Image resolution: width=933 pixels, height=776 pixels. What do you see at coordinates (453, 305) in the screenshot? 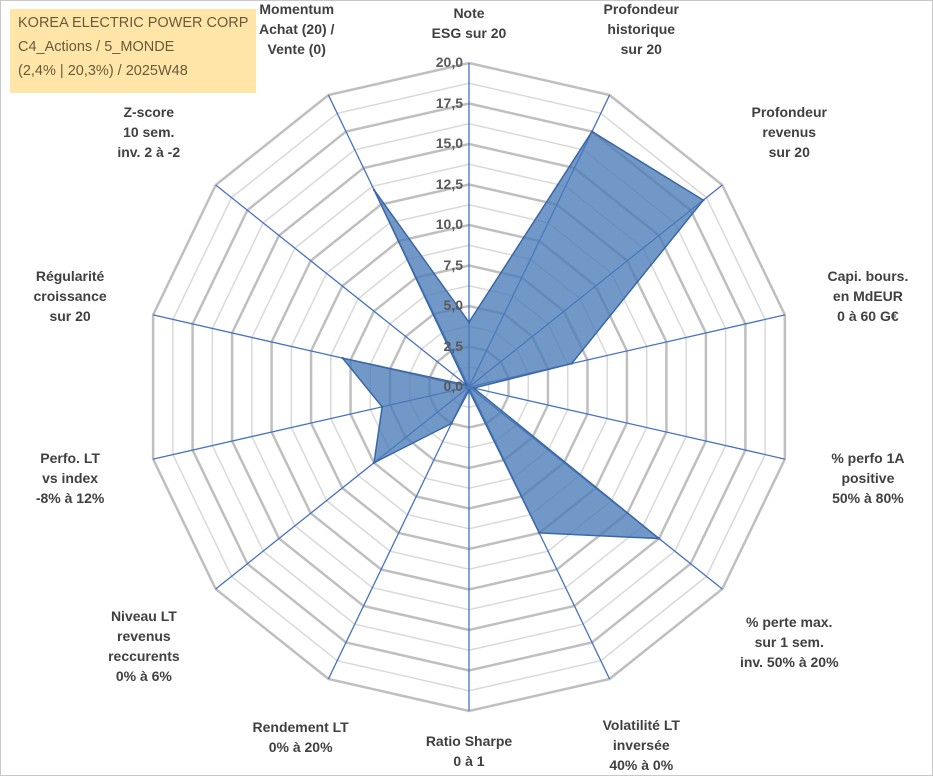
I see `tick-label: 5,0` at bounding box center [453, 305].